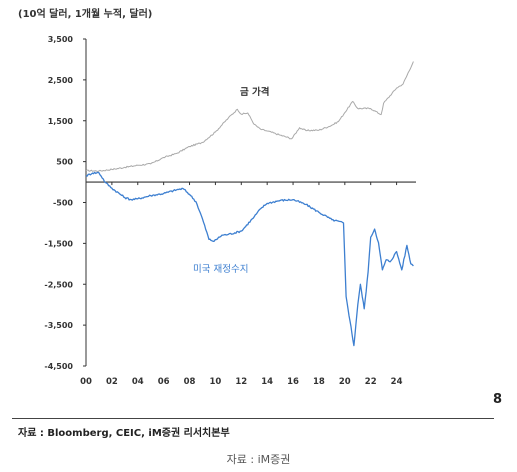 The image size is (517, 472). What do you see at coordinates (86, 382) in the screenshot?
I see `x-tick-label: 00` at bounding box center [86, 382].